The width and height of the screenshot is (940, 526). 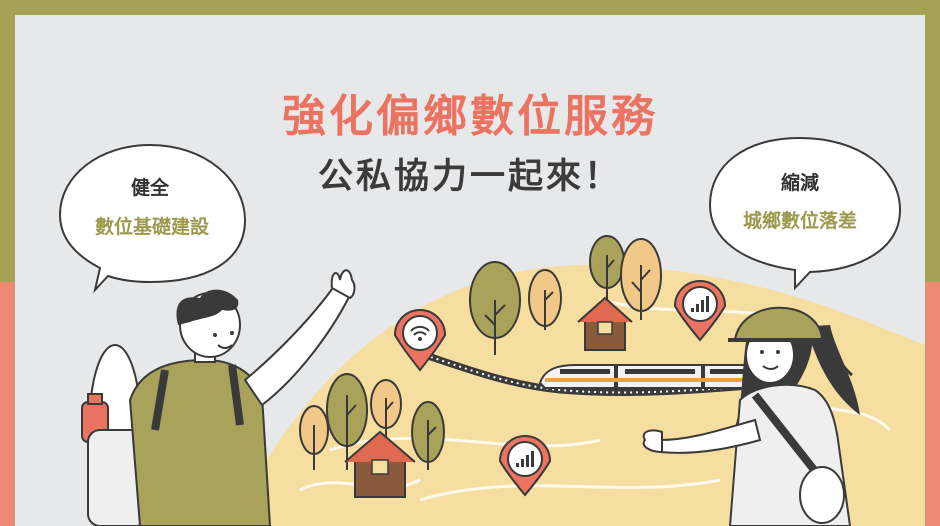 What do you see at coordinates (470, 116) in the screenshot?
I see `page-title: 強化偏鄉數位服務` at bounding box center [470, 116].